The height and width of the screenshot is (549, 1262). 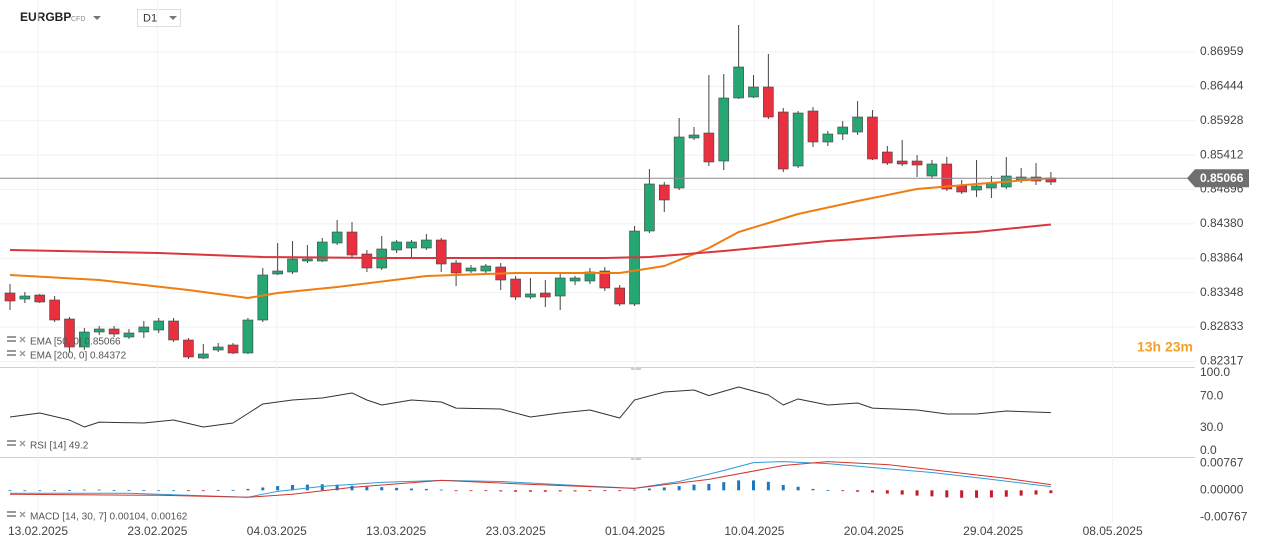 I want to click on x-tick-label: 23.02.2025, so click(x=157, y=531).